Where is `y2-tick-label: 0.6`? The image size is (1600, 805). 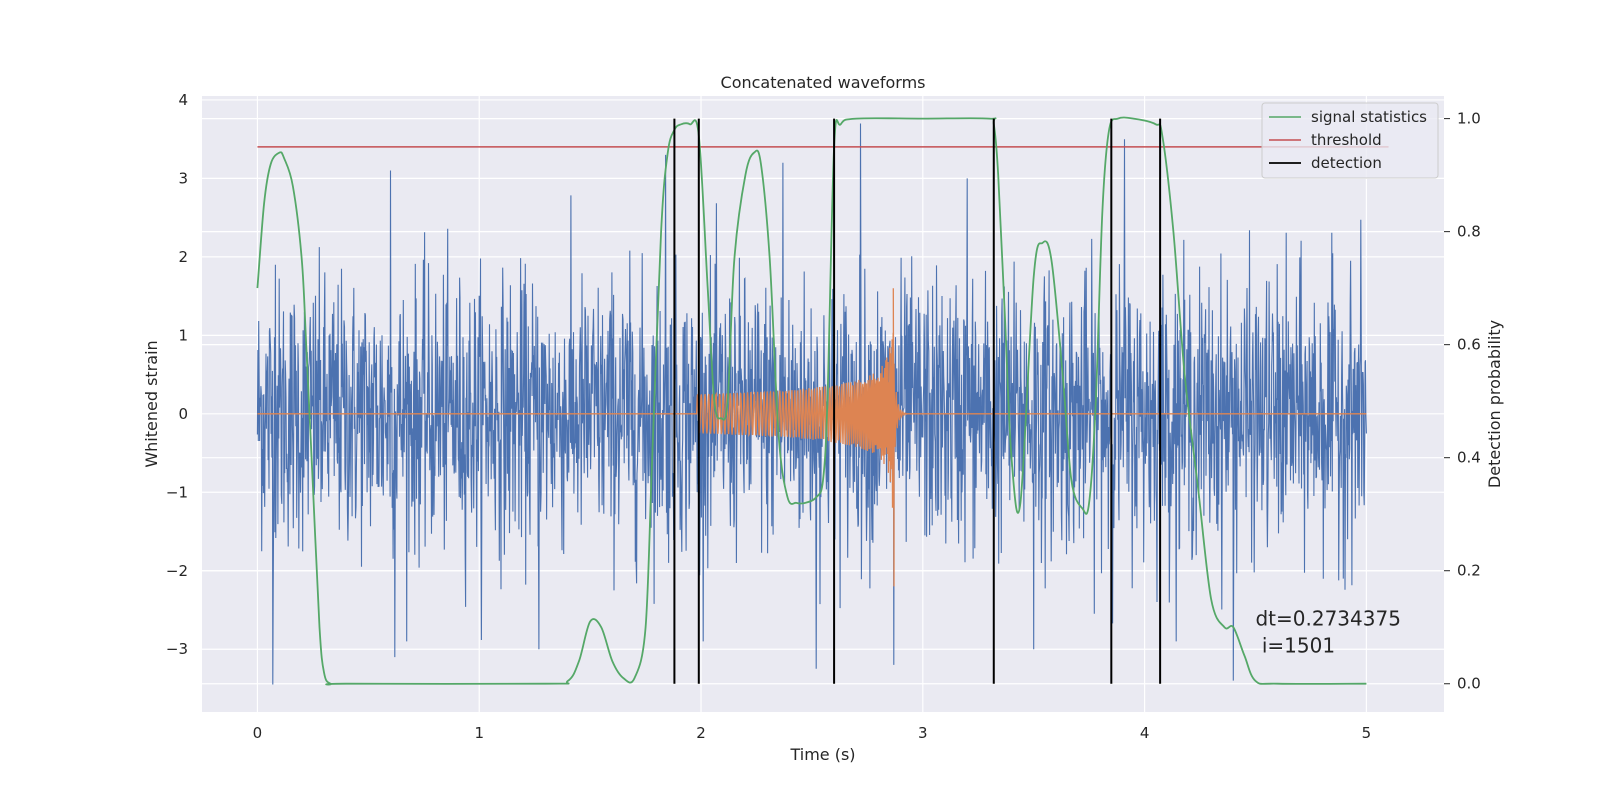 y2-tick-label: 0.6 is located at coordinates (1469, 345).